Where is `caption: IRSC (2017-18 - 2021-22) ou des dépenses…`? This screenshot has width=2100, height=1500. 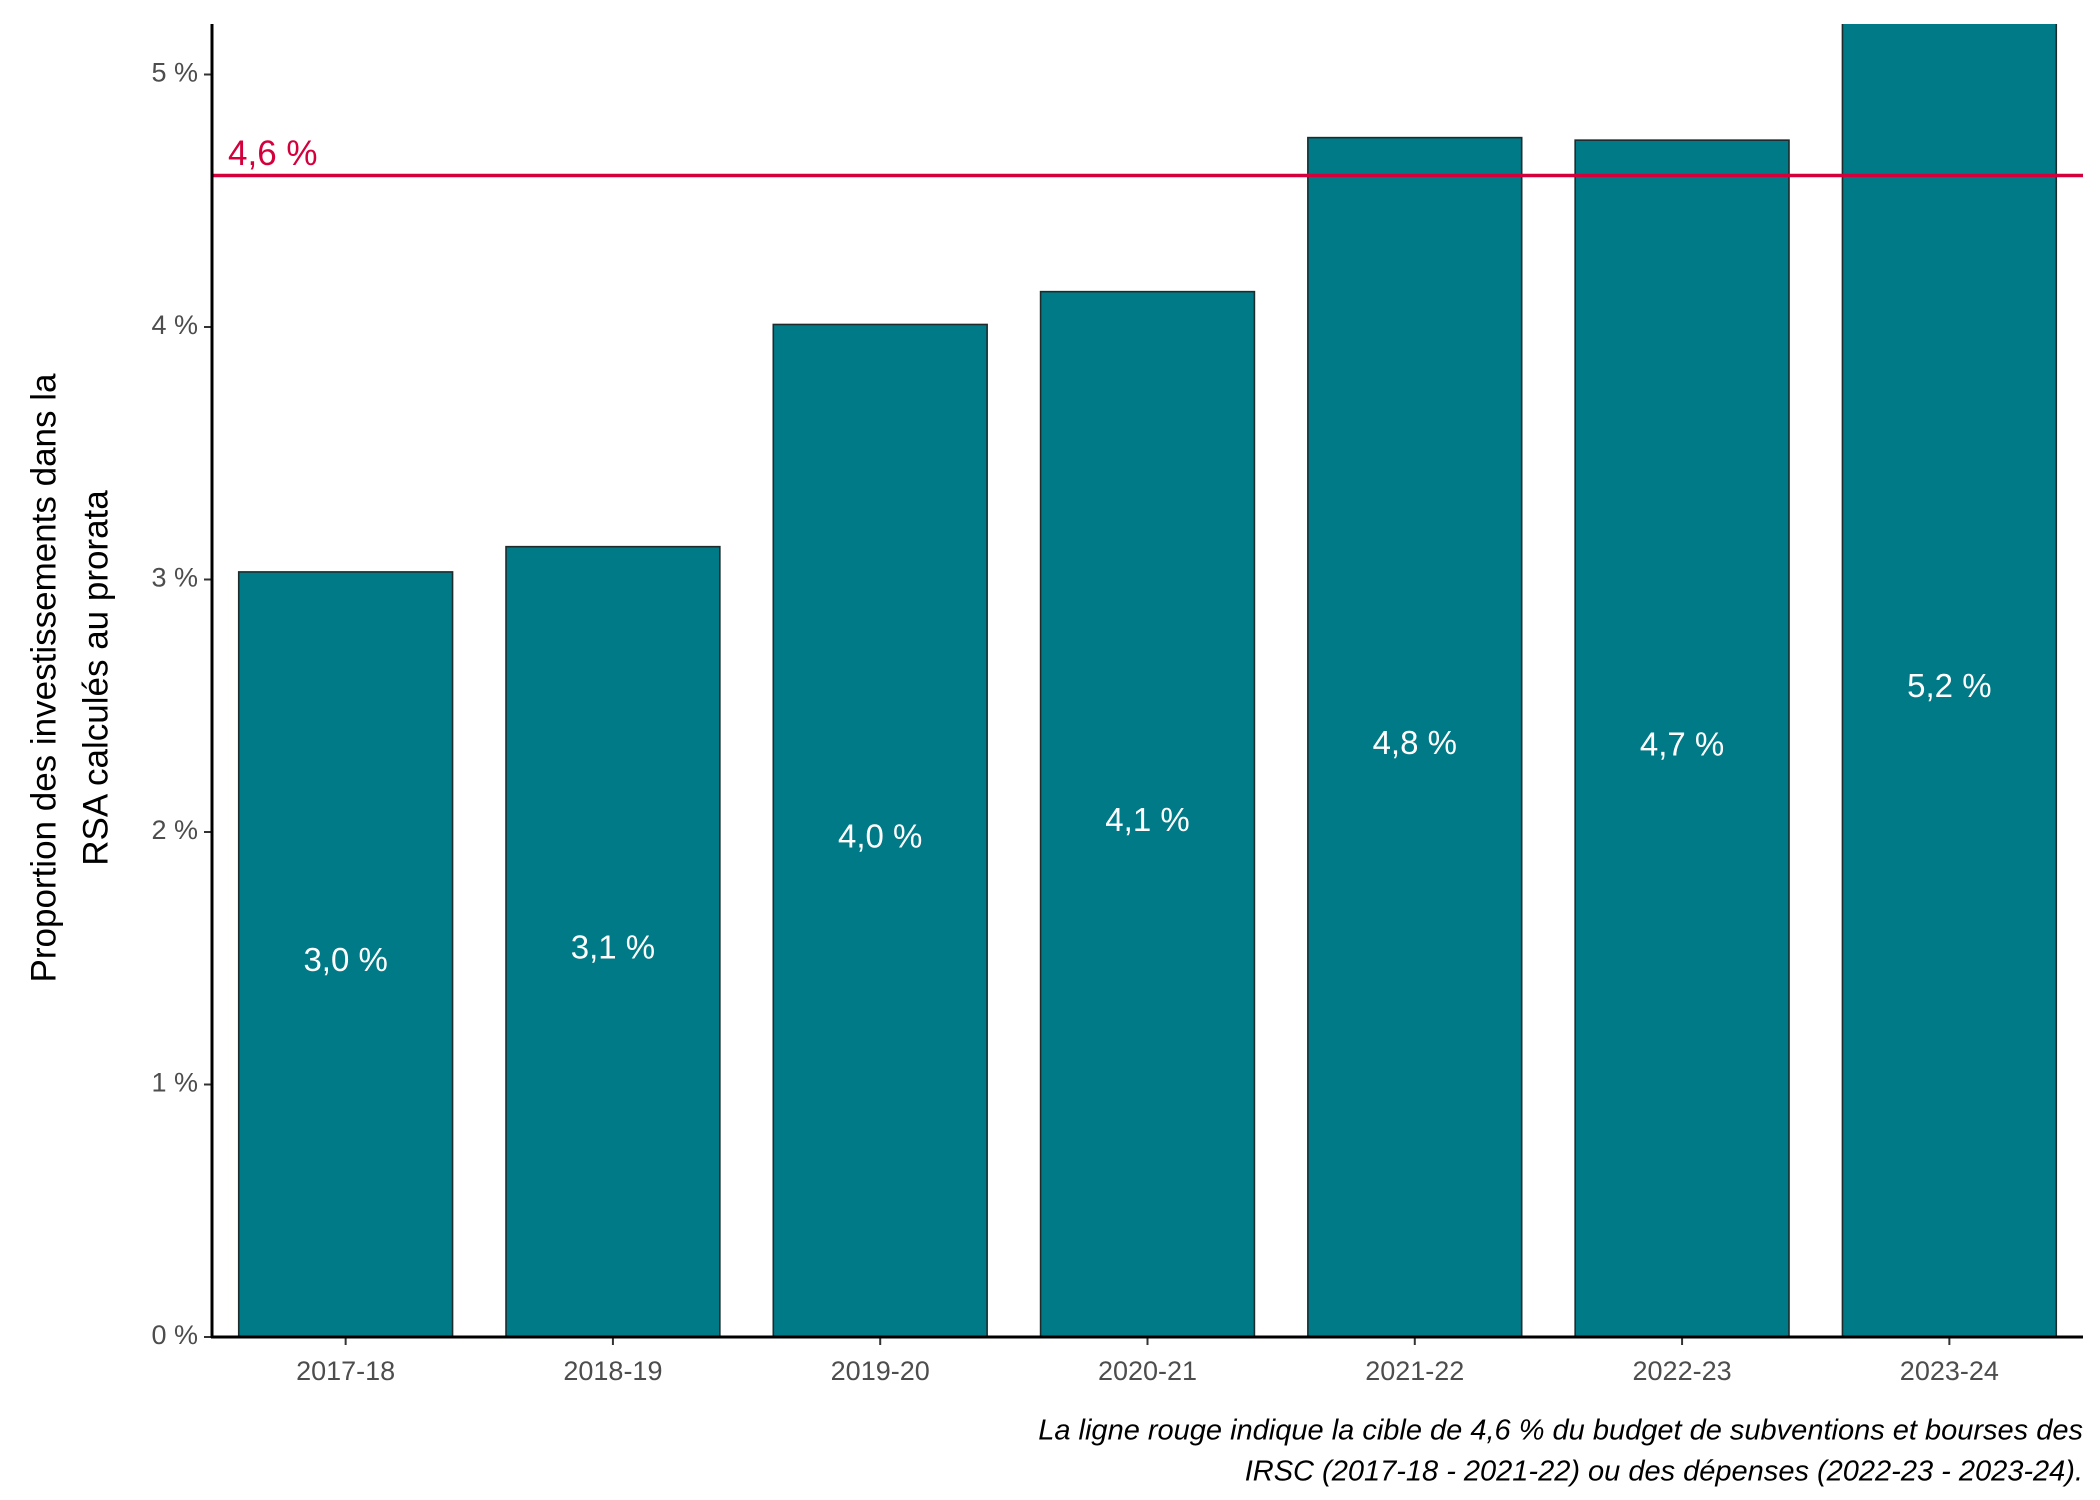
caption: IRSC (2017-18 - 2021-22) ou des dépenses… is located at coordinates (1664, 1472).